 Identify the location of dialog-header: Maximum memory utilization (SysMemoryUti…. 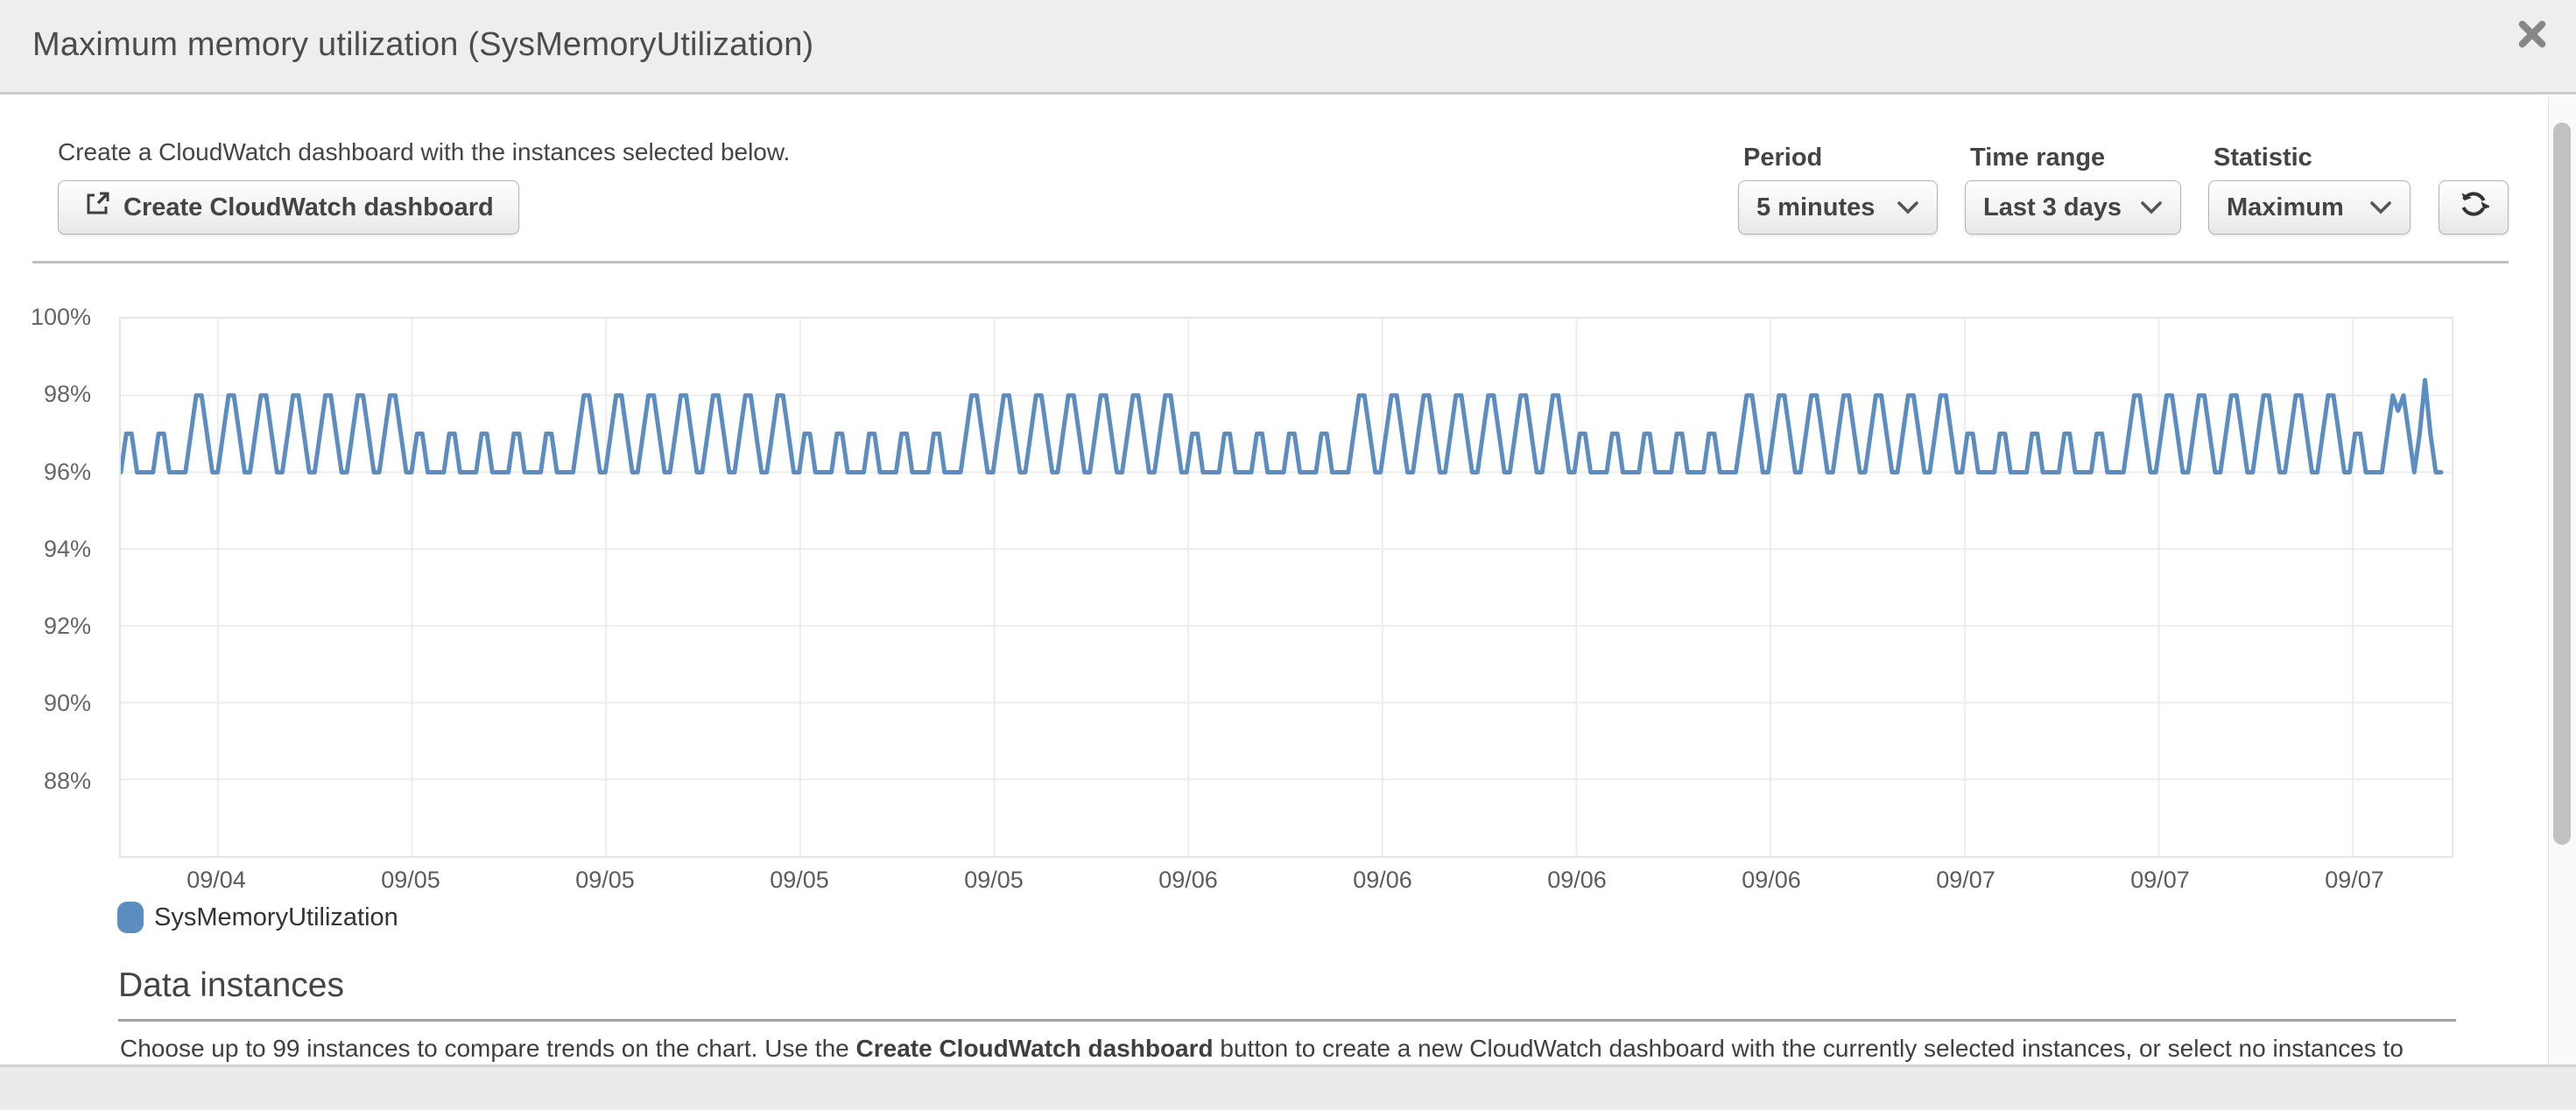
(1288, 48).